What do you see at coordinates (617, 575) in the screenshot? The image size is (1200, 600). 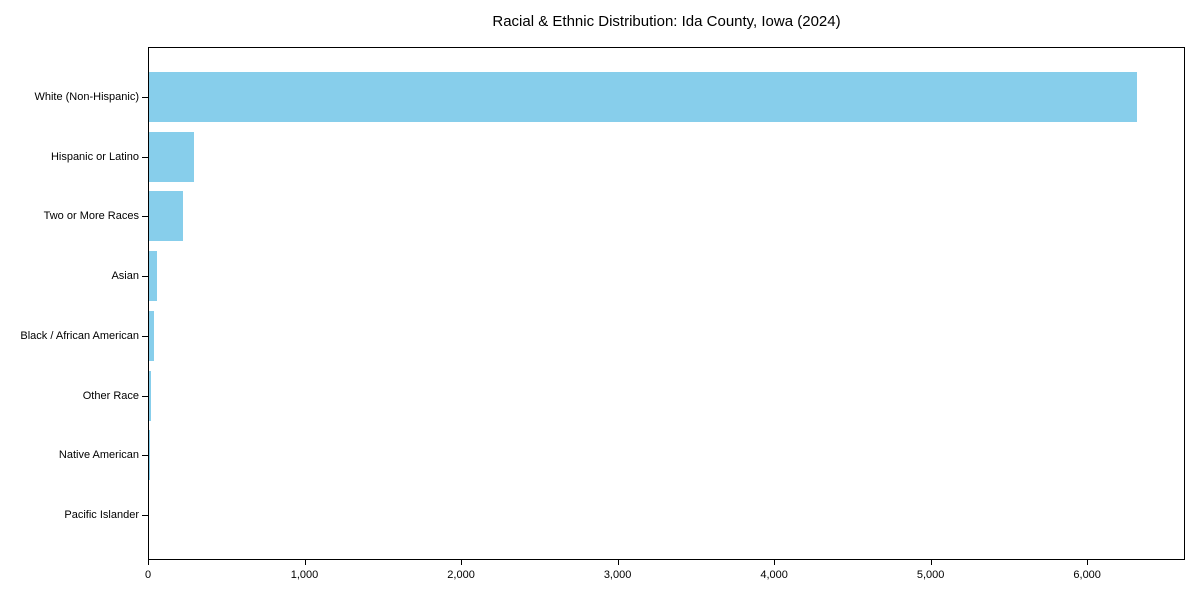 I see `x-tick-label-3-000: 3,000` at bounding box center [617, 575].